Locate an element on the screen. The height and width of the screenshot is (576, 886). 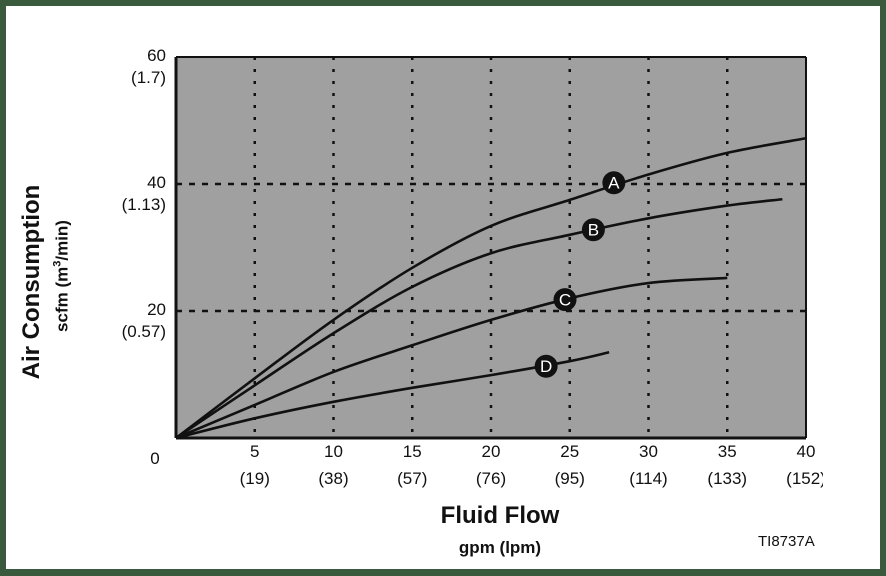
y-axis-title: Air Consumption is located at coordinates (31, 282).